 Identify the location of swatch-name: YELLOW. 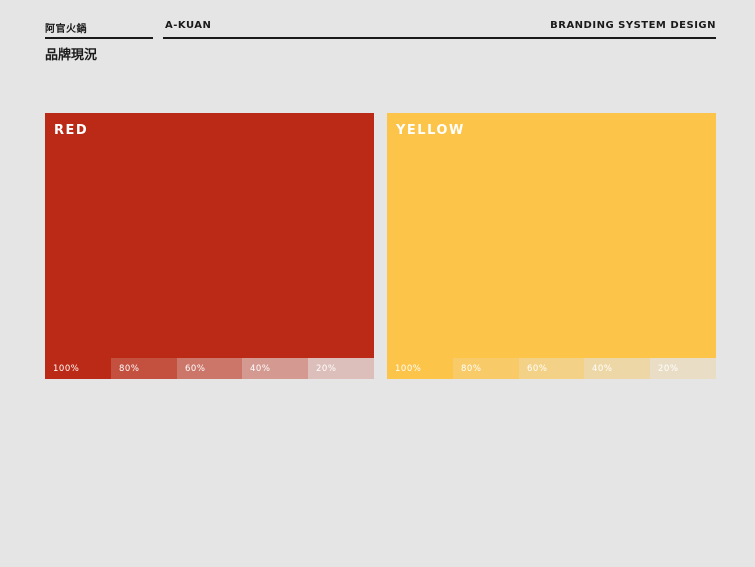
(430, 130).